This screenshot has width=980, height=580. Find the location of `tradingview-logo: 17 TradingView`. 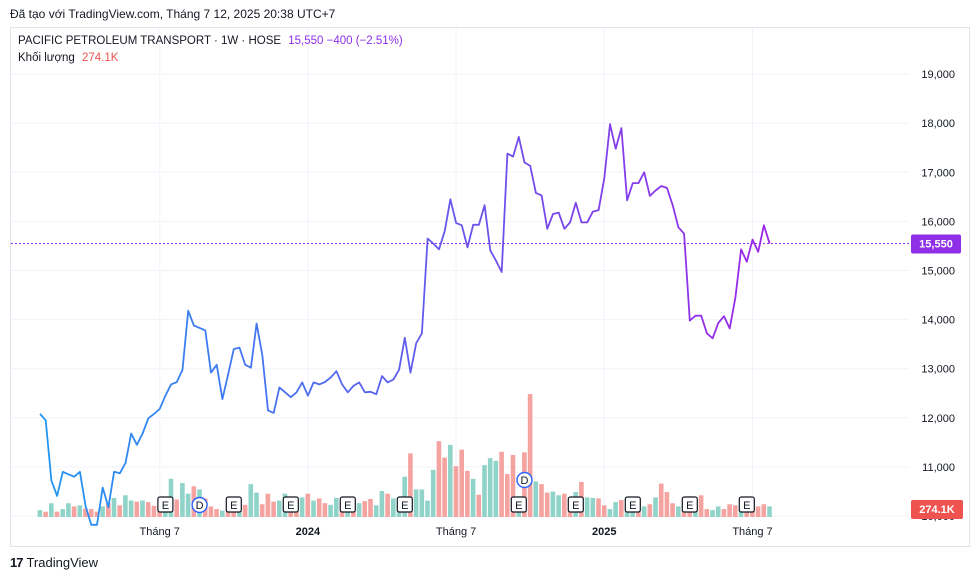

tradingview-logo: 17 TradingView is located at coordinates (54, 562).